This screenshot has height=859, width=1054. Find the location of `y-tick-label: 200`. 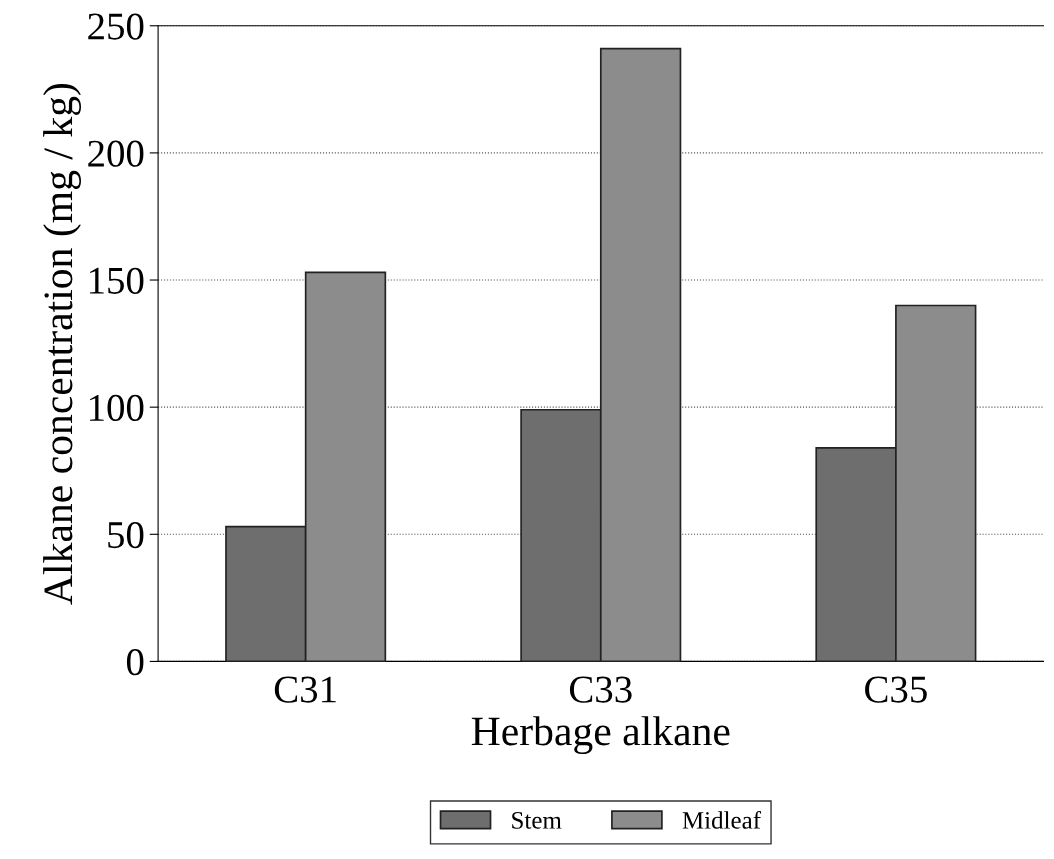

y-tick-label: 200 is located at coordinates (116, 153).